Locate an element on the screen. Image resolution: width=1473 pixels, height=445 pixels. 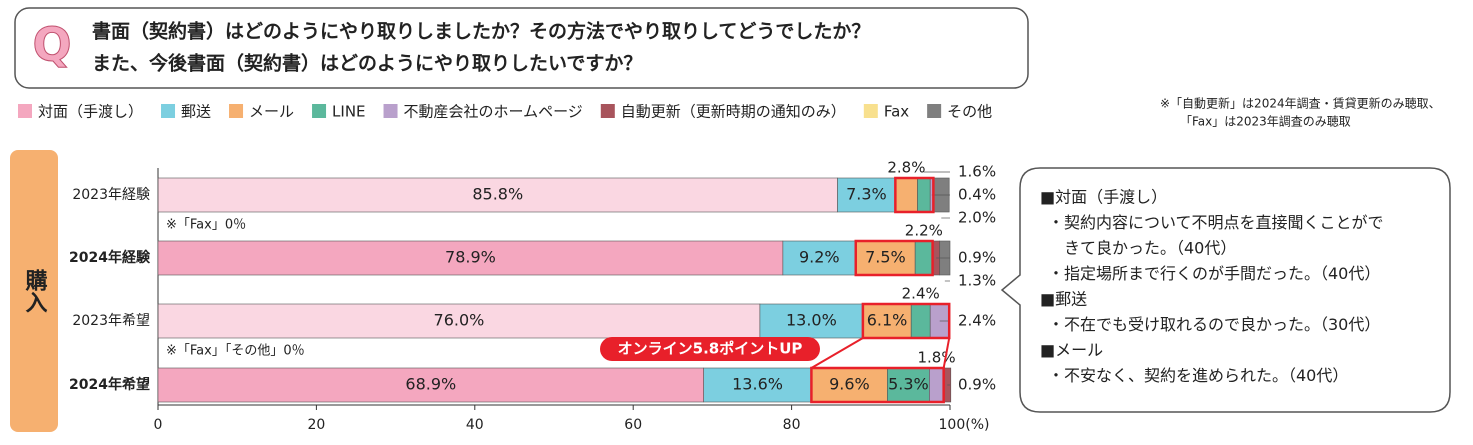
category-label: 2024年経験 is located at coordinates (110, 257).